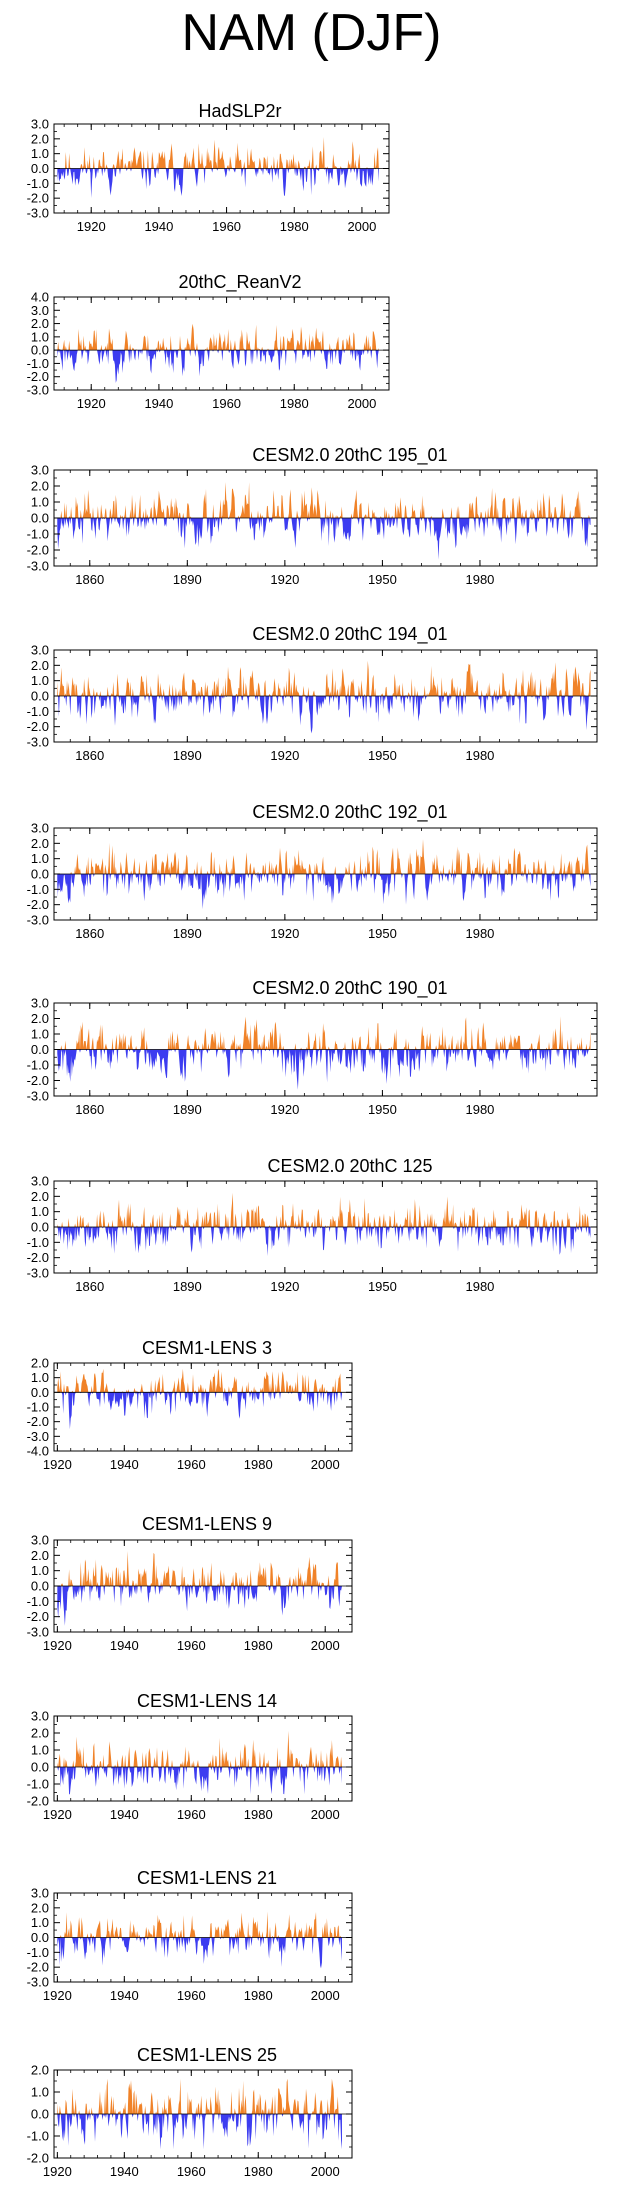 This screenshot has width=623, height=2198. What do you see at coordinates (349, 634) in the screenshot?
I see `panel-title: CESM2.0 20thC 194_01` at bounding box center [349, 634].